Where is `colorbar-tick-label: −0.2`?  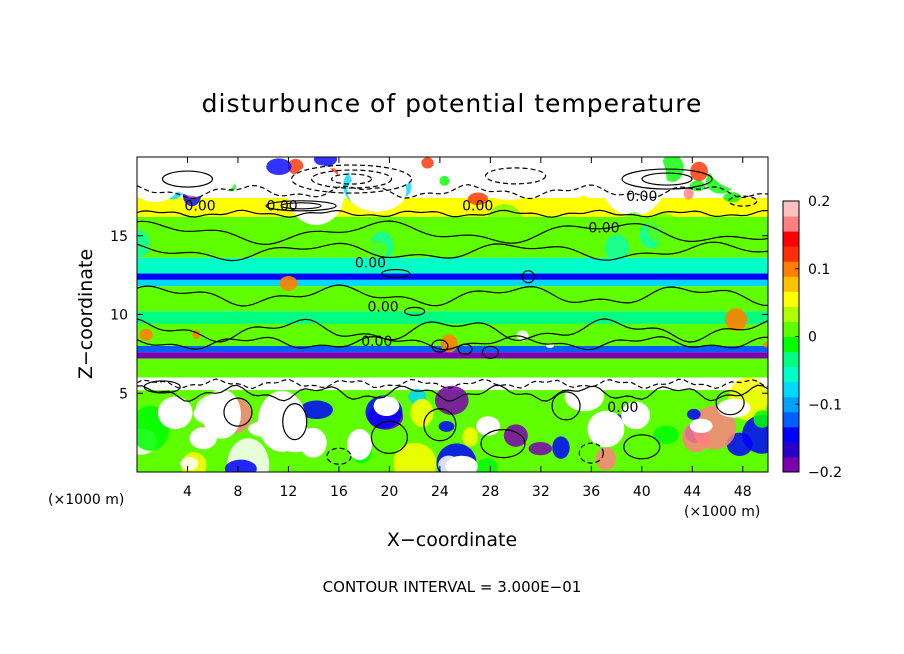
colorbar-tick-label: −0.2 is located at coordinates (825, 473).